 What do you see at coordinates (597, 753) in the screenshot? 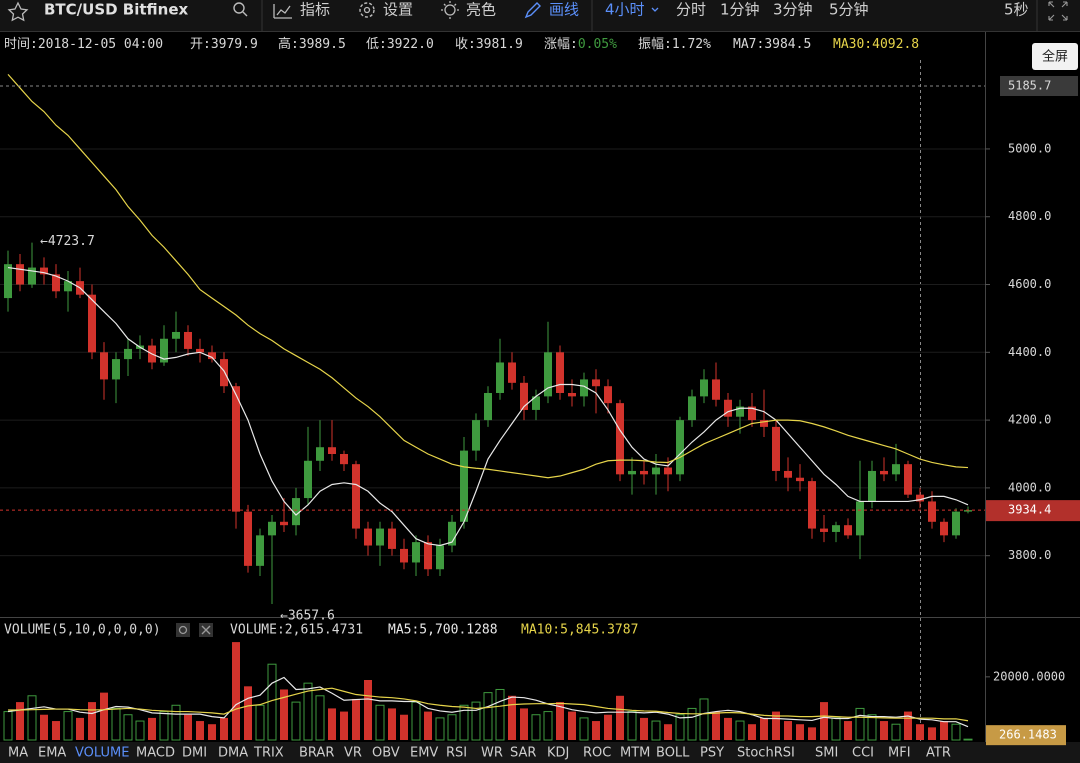
I see `indicator-tab: ROC` at bounding box center [597, 753].